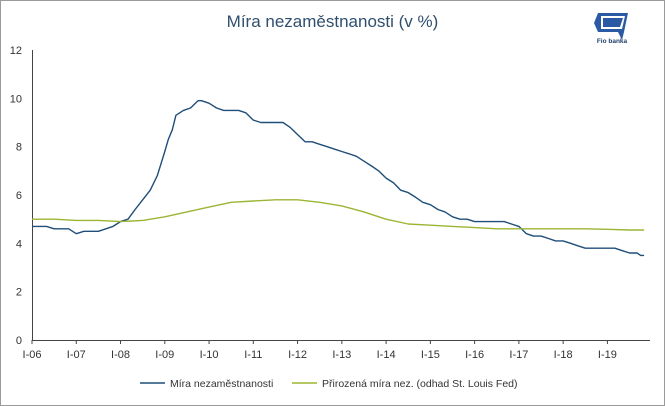  Describe the element at coordinates (209, 355) in the screenshot. I see `x-tick-label: I-10` at that location.